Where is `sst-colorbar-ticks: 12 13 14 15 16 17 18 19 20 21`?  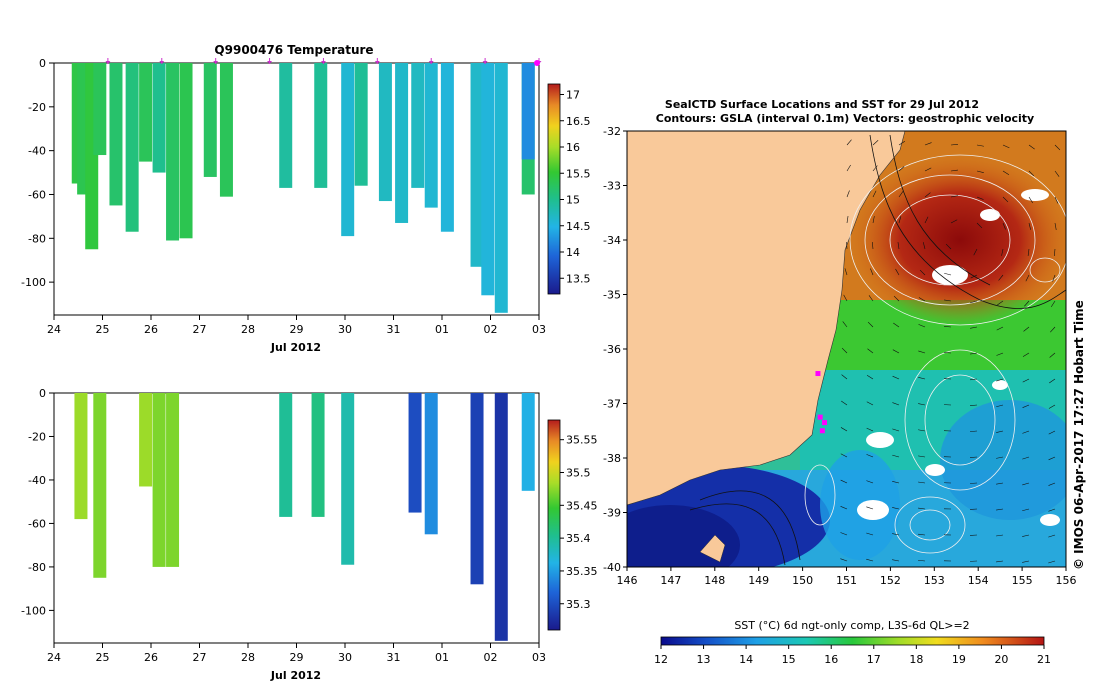 sst-colorbar-ticks: 12 13 14 15 16 17 18 19 20 21 is located at coordinates (852, 655).